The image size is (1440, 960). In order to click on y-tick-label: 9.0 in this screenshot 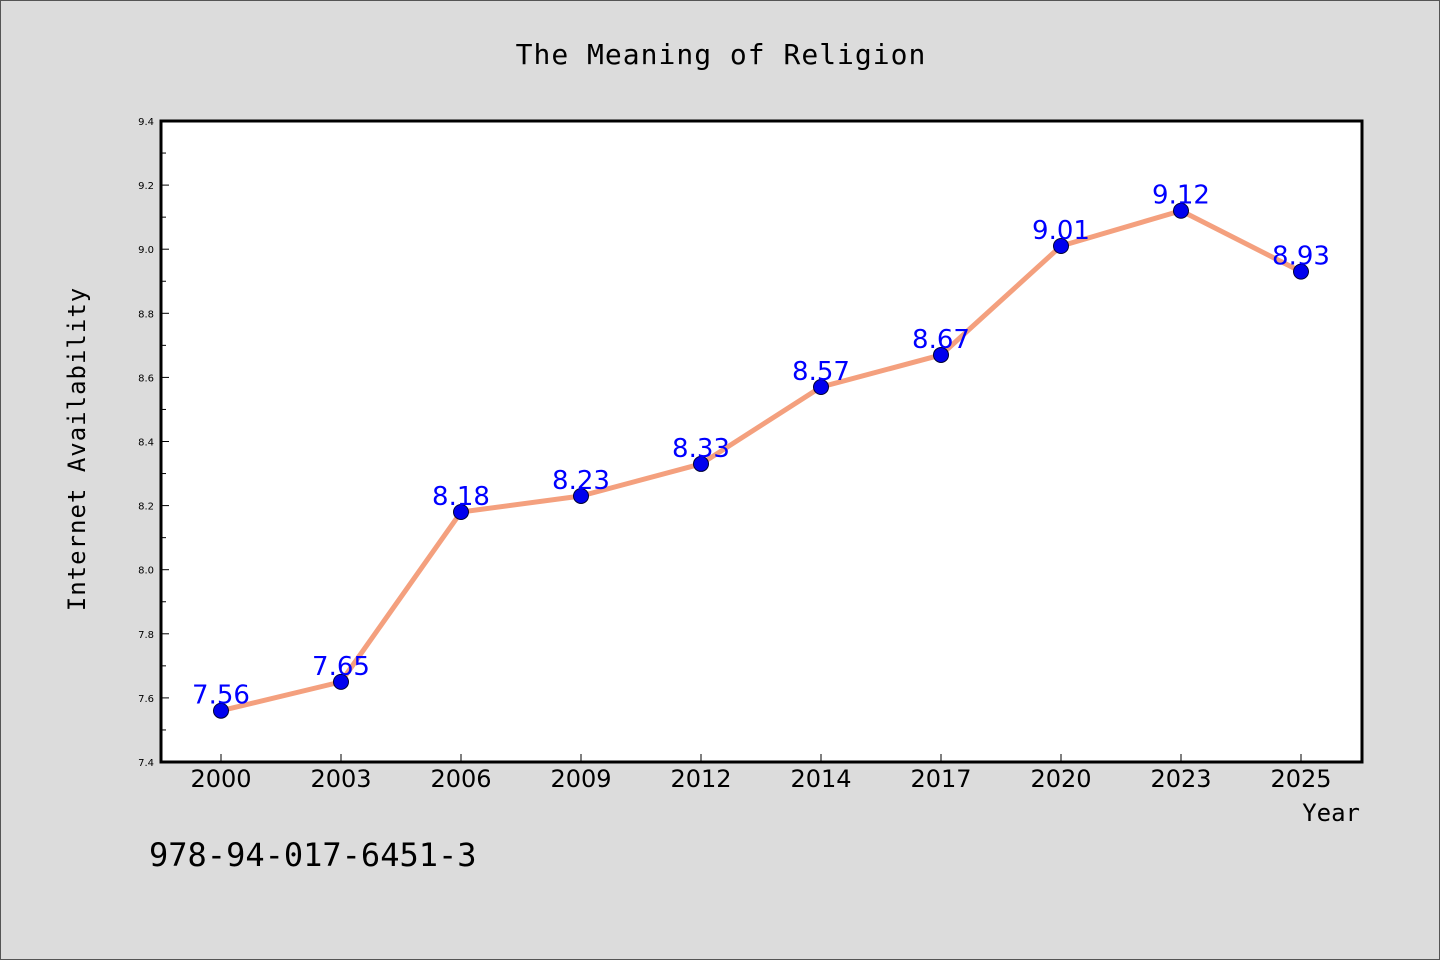, I will do `click(146, 250)`.